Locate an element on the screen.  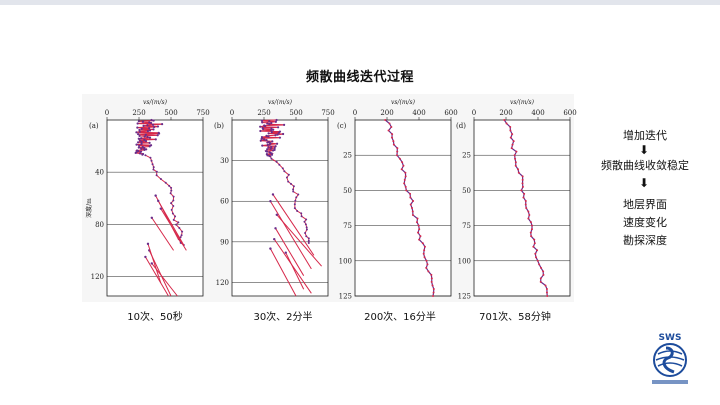
slide-title: 频散曲线迭代过程 is located at coordinates (359, 77).